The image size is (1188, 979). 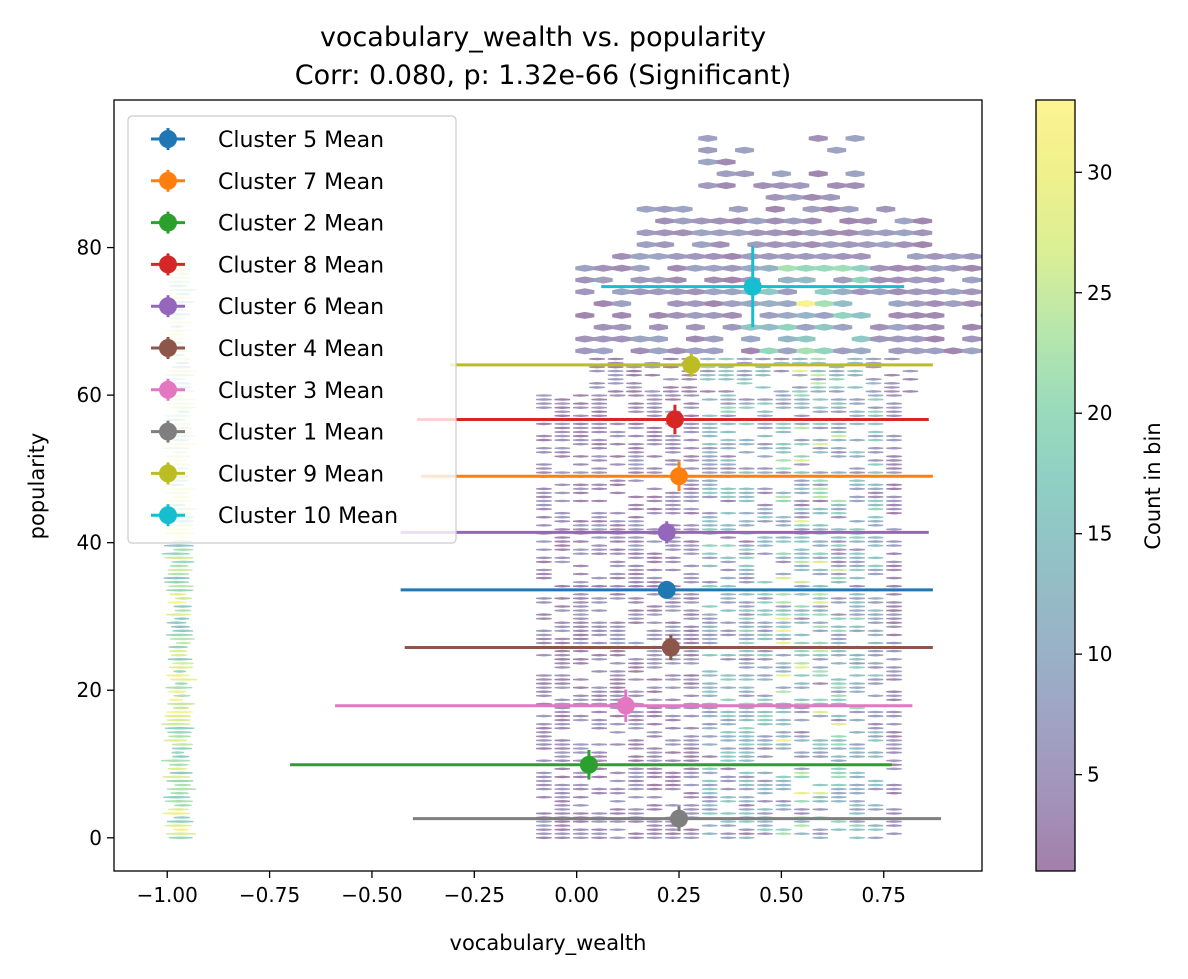 What do you see at coordinates (267, 224) in the screenshot?
I see `legend-entry: Cluster 2 Mean` at bounding box center [267, 224].